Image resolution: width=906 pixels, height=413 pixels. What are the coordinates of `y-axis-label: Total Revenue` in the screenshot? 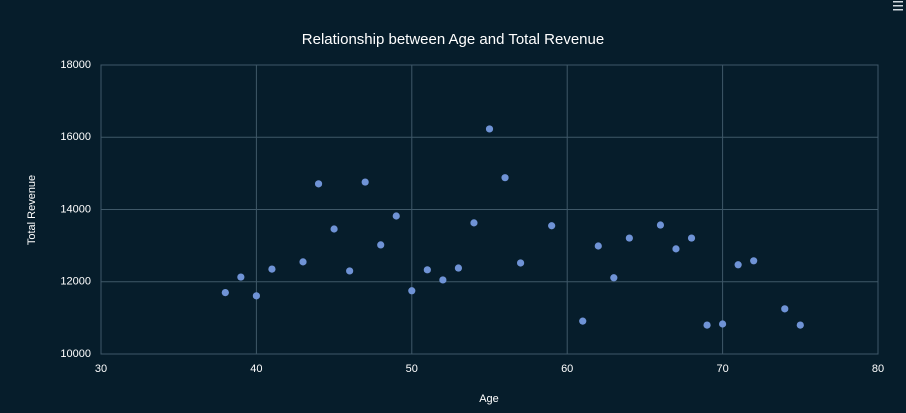 It's located at (32, 210).